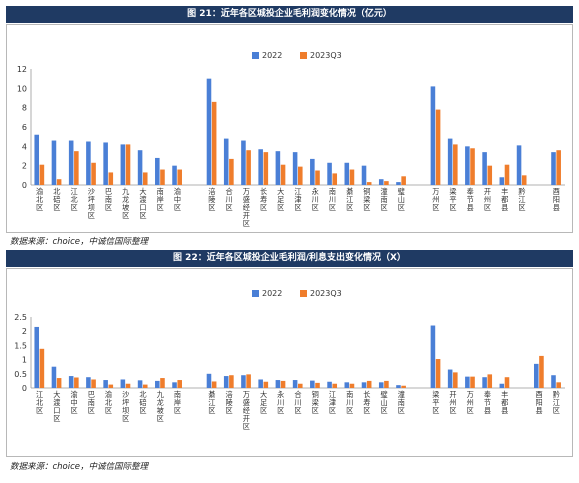 The width and height of the screenshot is (579, 483). Describe the element at coordinates (246, 410) in the screenshot. I see `x-tick-label-11: 万盛经开区` at that location.